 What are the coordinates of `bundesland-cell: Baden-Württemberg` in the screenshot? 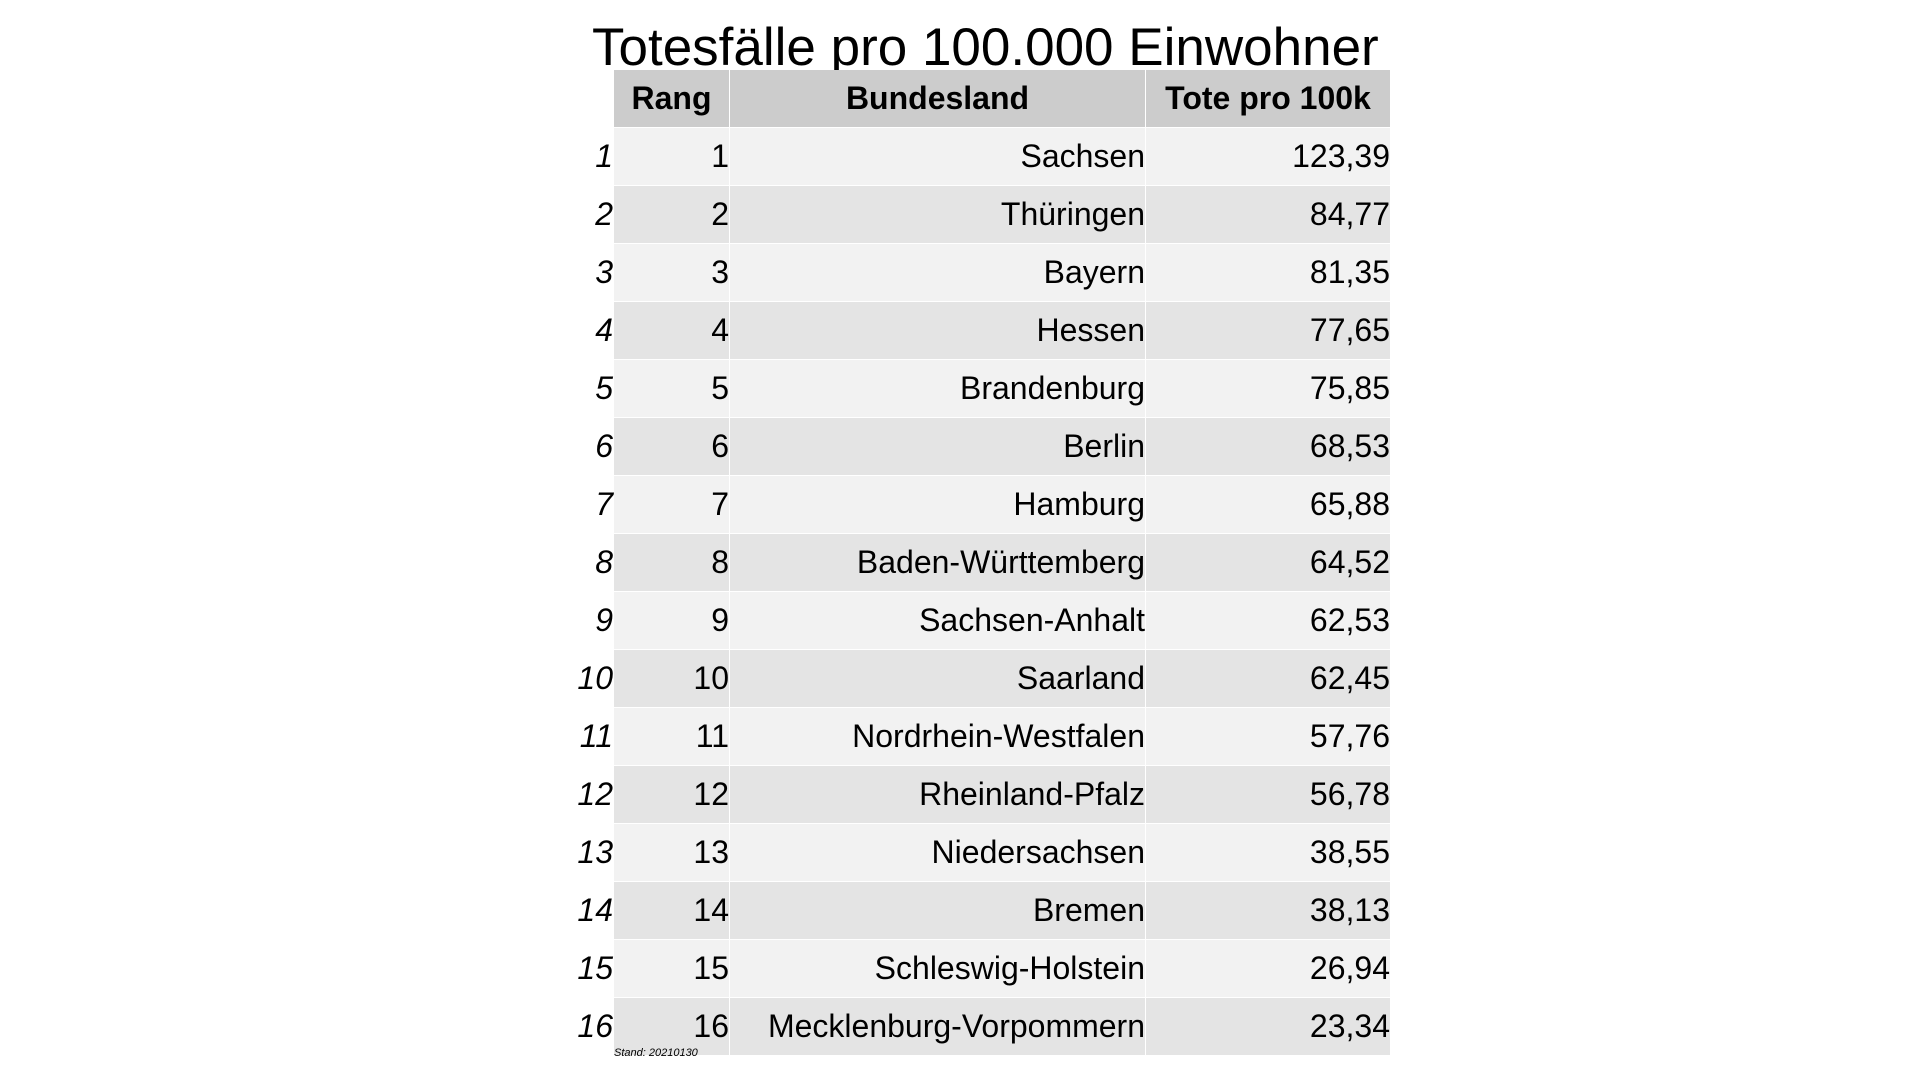 It's located at (937, 562).